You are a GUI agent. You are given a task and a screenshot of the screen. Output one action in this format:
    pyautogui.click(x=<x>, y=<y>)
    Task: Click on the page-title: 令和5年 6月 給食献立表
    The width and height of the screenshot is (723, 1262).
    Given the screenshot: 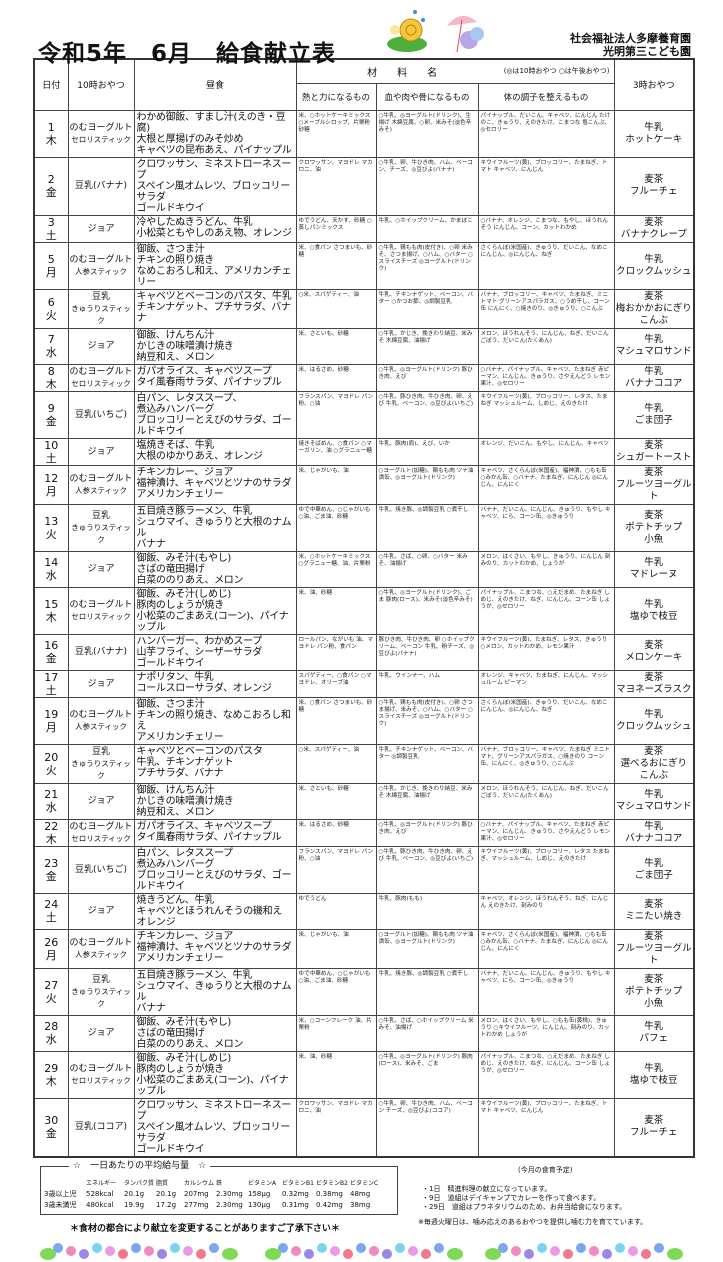 What is the action you would take?
    pyautogui.click(x=187, y=54)
    